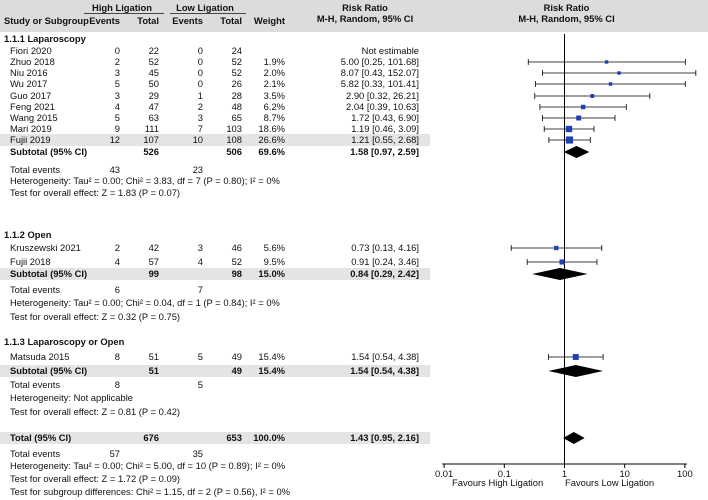 Image resolution: width=708 pixels, height=500 pixels. What do you see at coordinates (40, 356) in the screenshot?
I see `study-name: Matsuda 2015` at bounding box center [40, 356].